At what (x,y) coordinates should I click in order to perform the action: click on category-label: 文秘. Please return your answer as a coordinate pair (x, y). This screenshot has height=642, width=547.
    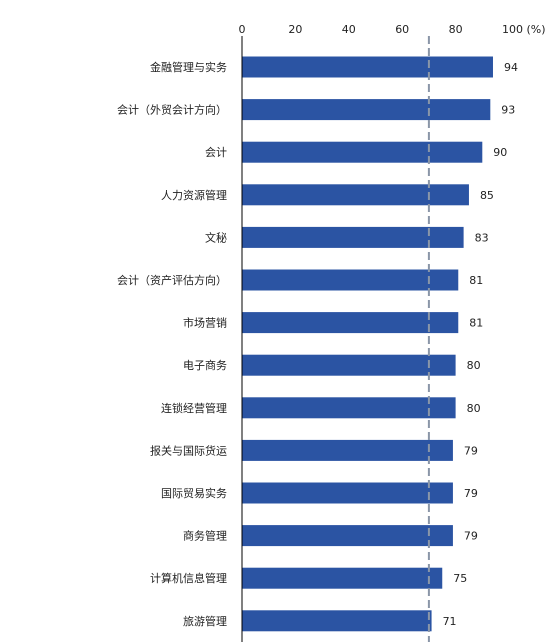
    Looking at the image, I should click on (216, 237).